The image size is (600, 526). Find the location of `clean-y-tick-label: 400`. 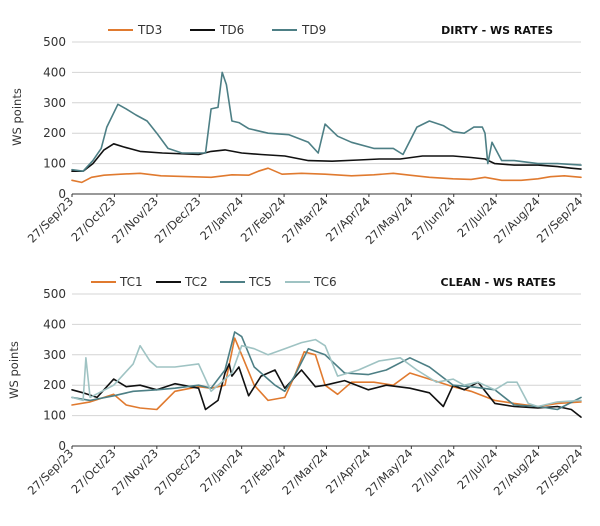

clean-y-tick-label: 400 is located at coordinates (54, 324).